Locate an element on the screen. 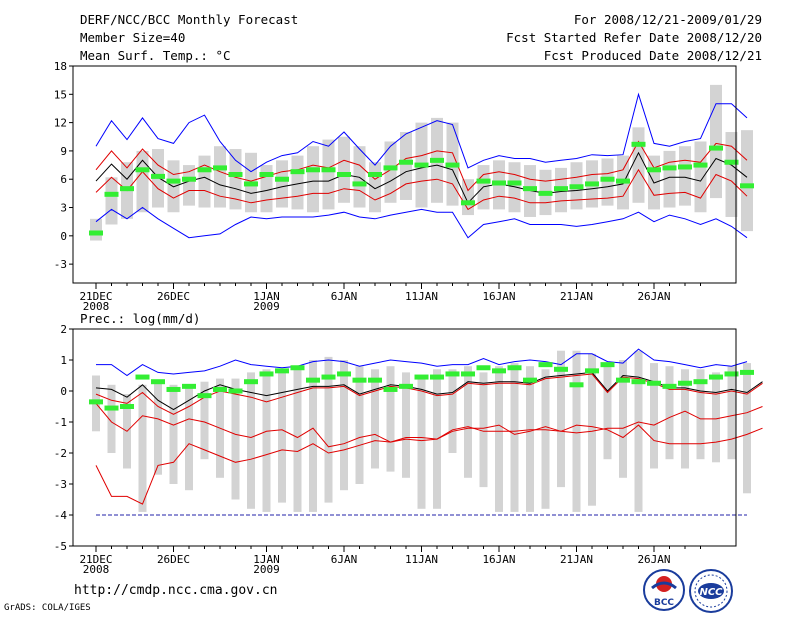 This screenshot has width=800, height=618. y-tick-label: 9 is located at coordinates (63, 151).